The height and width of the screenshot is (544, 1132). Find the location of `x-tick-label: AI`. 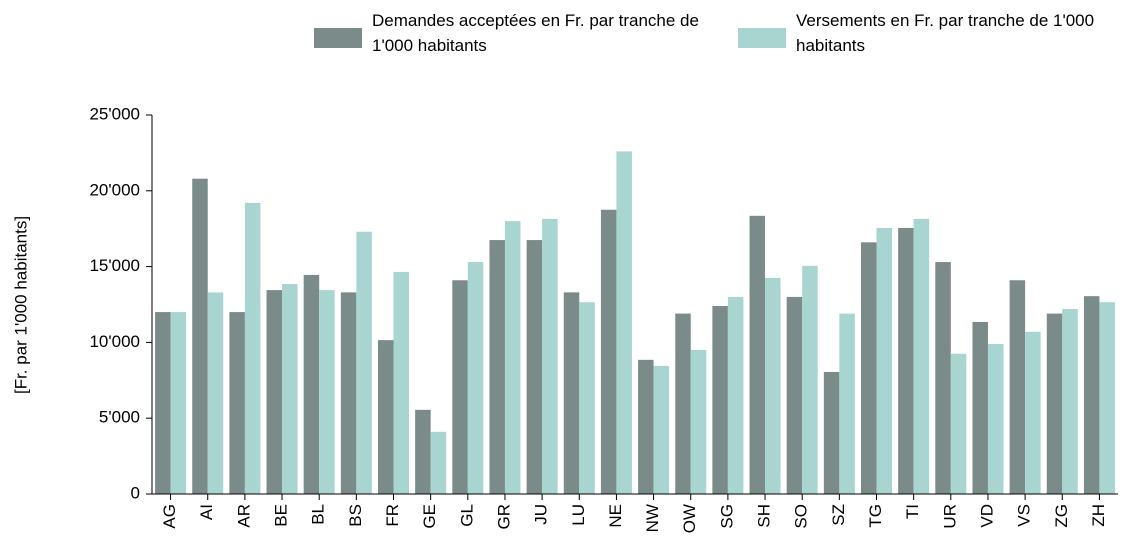

x-tick-label: AI is located at coordinates (206, 512).